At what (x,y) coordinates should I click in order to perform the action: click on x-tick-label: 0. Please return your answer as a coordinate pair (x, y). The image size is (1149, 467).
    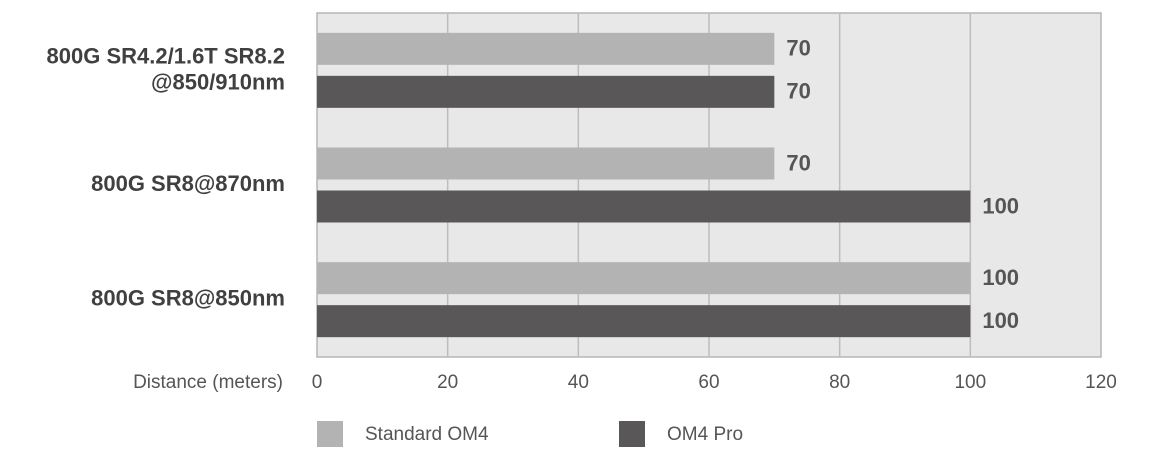
    Looking at the image, I should click on (317, 382).